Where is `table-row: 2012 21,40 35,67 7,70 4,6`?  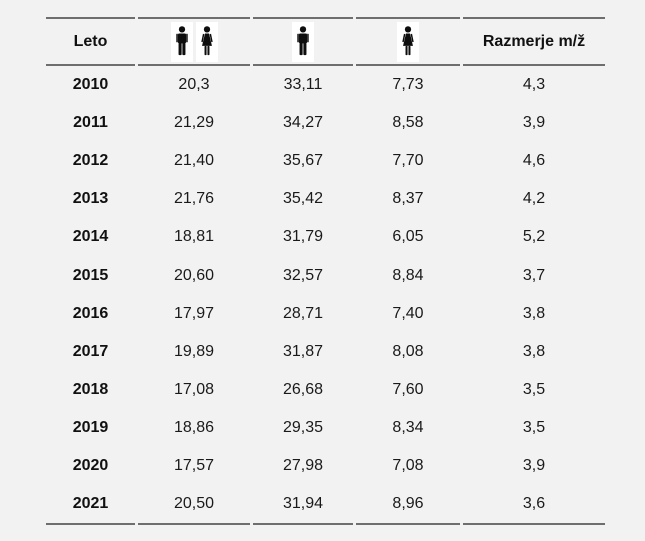 table-row: 2012 21,40 35,67 7,70 4,6 is located at coordinates (325, 161).